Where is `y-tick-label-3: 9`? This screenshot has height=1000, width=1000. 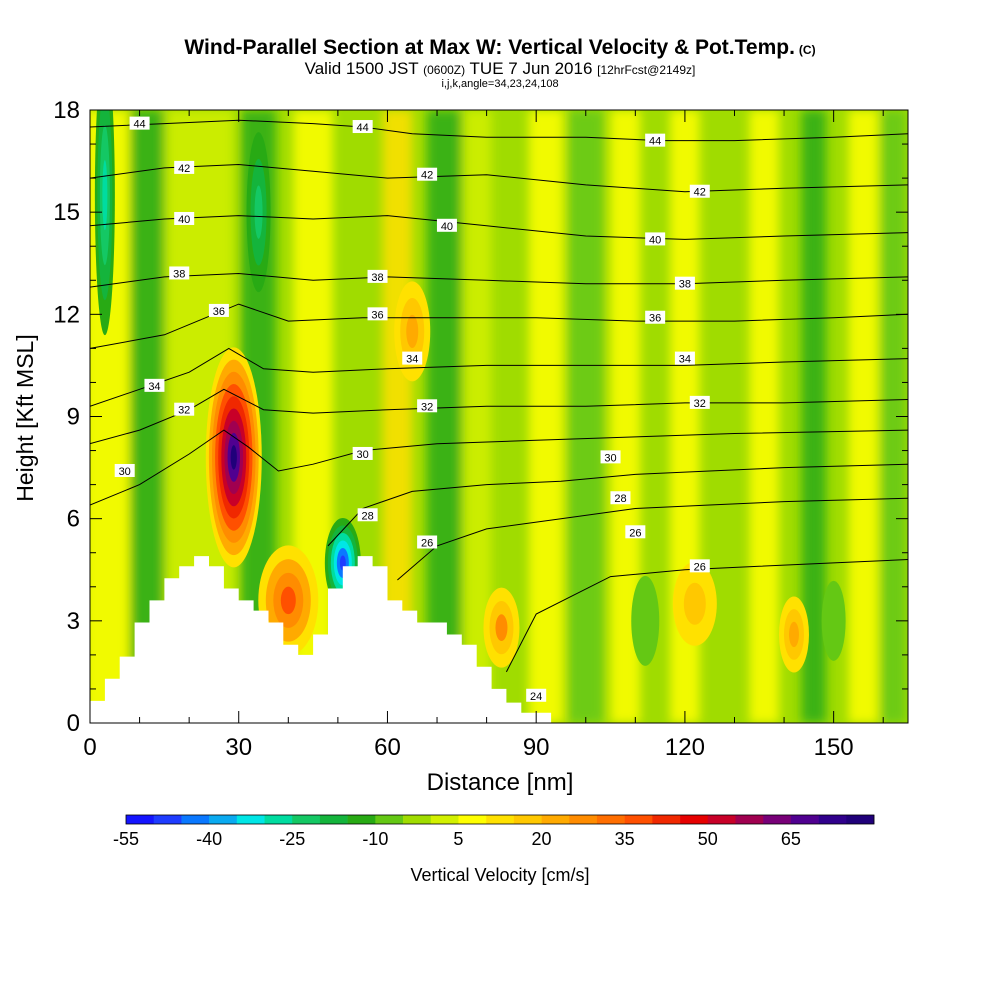
y-tick-label-3: 9 is located at coordinates (73, 417).